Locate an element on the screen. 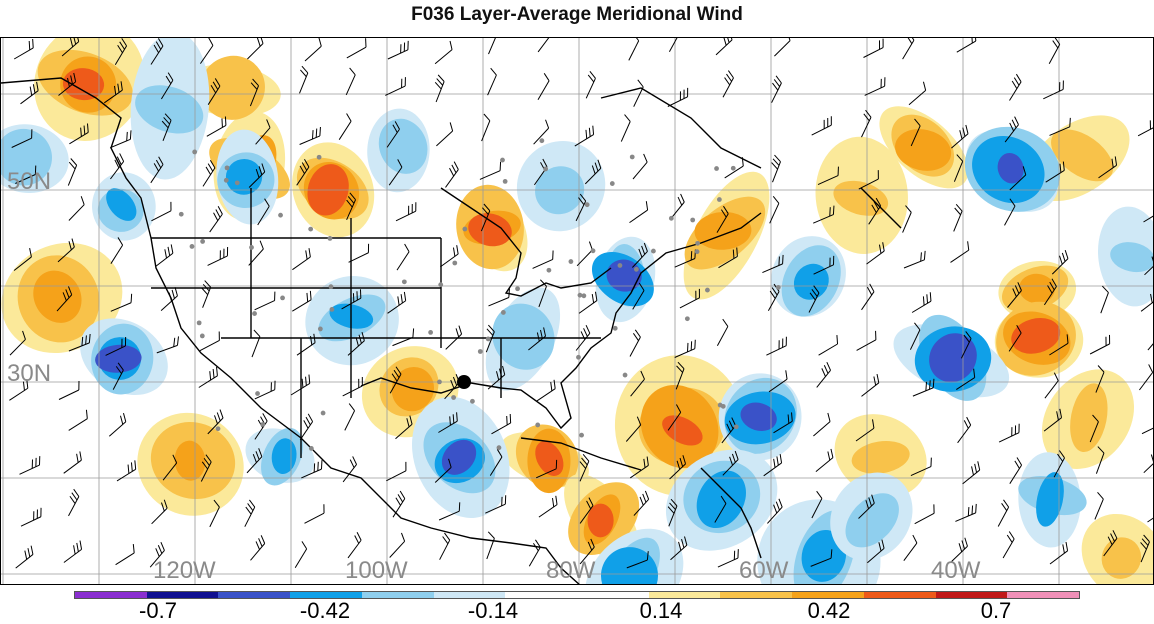 The image size is (1154, 624). colorbar-label-0-42: 0.42 is located at coordinates (829, 611).